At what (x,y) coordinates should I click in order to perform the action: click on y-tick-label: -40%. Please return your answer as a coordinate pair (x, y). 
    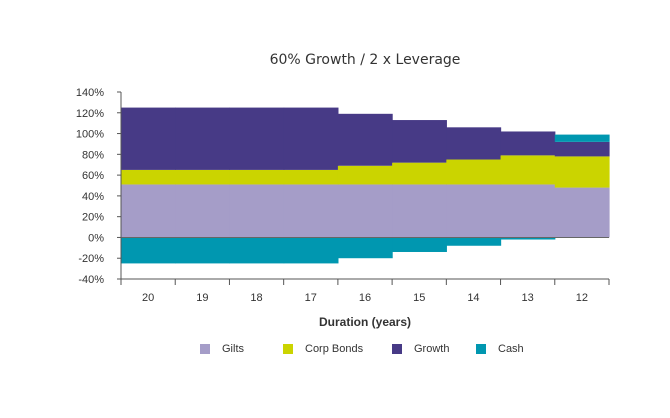
    Looking at the image, I should click on (91, 280).